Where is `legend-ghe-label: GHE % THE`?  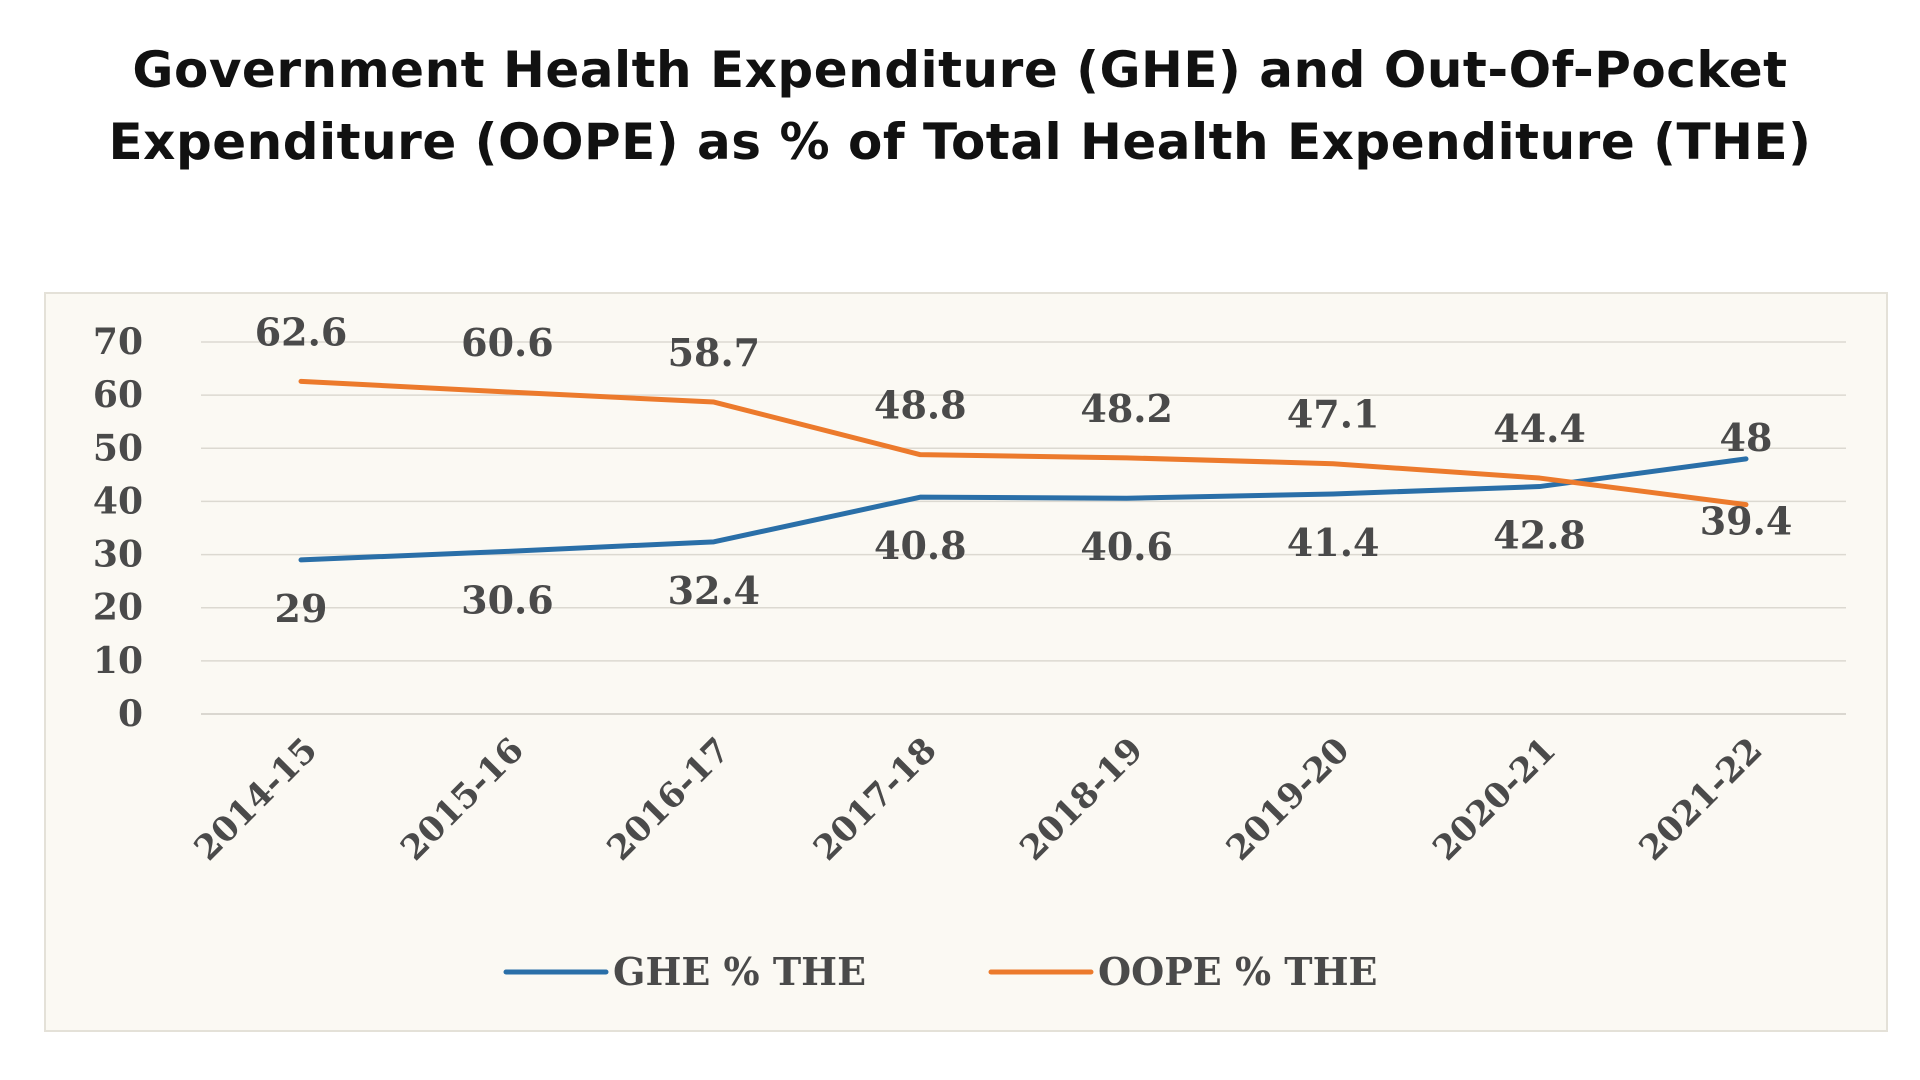 legend-ghe-label: GHE % THE is located at coordinates (739, 971).